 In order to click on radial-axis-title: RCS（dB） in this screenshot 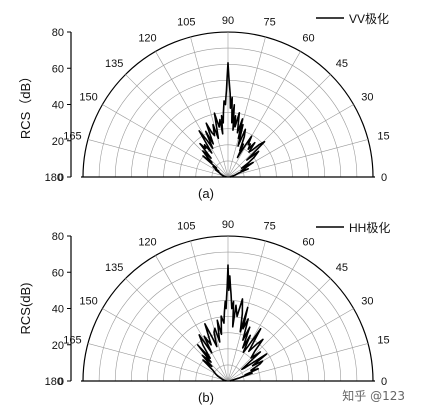, I will do `click(25, 104)`.